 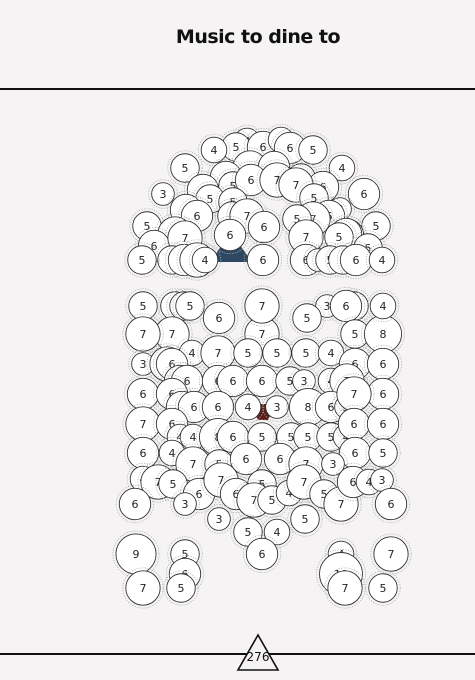 I want to click on page-number: 276, so click(x=258, y=657).